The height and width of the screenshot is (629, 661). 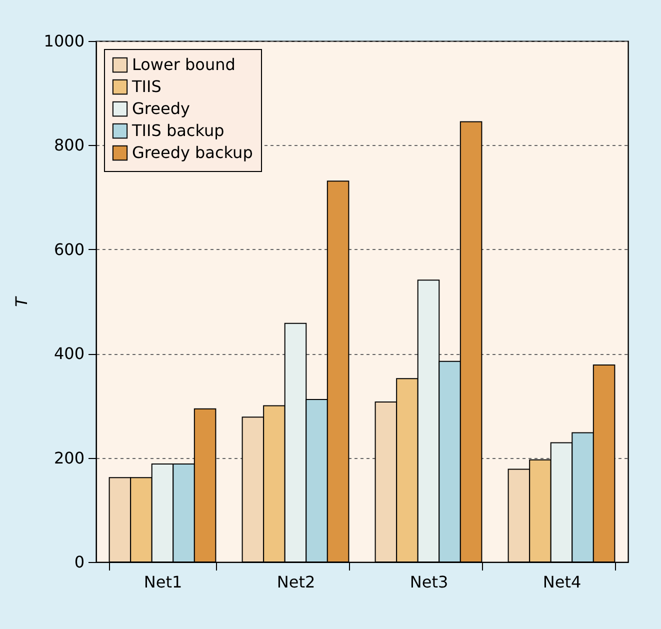 What do you see at coordinates (562, 582) in the screenshot?
I see `x-tick-label: Net4` at bounding box center [562, 582].